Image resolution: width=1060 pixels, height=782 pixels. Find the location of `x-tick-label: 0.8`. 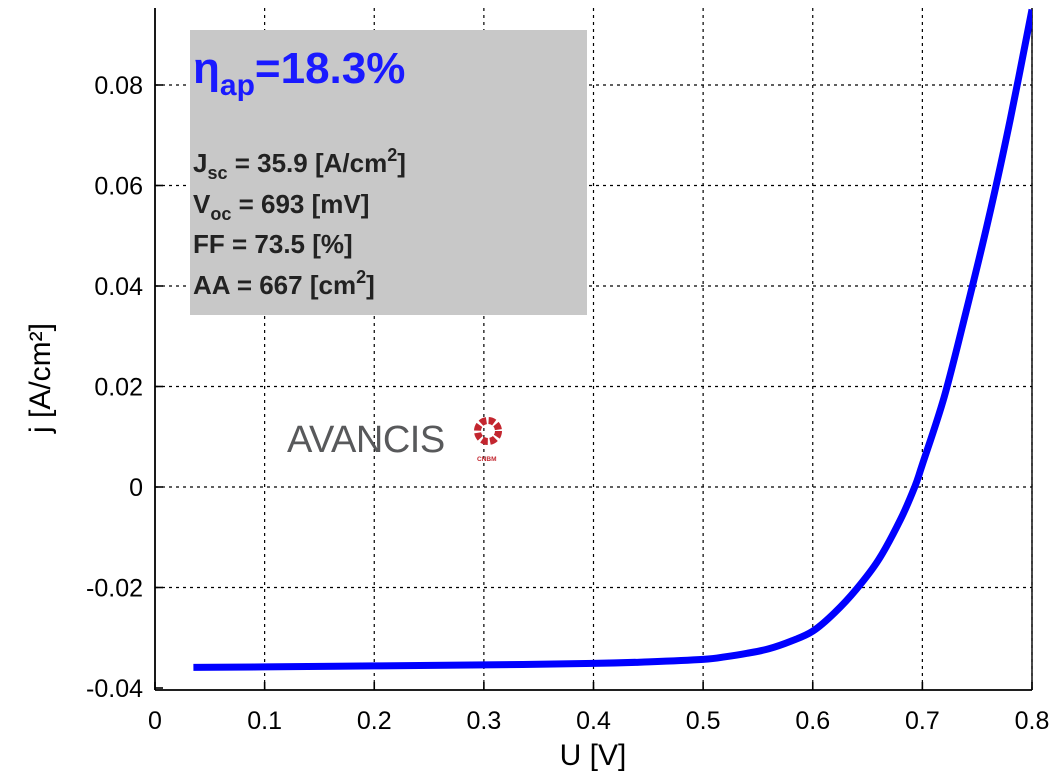

x-tick-label: 0.8 is located at coordinates (1032, 721).